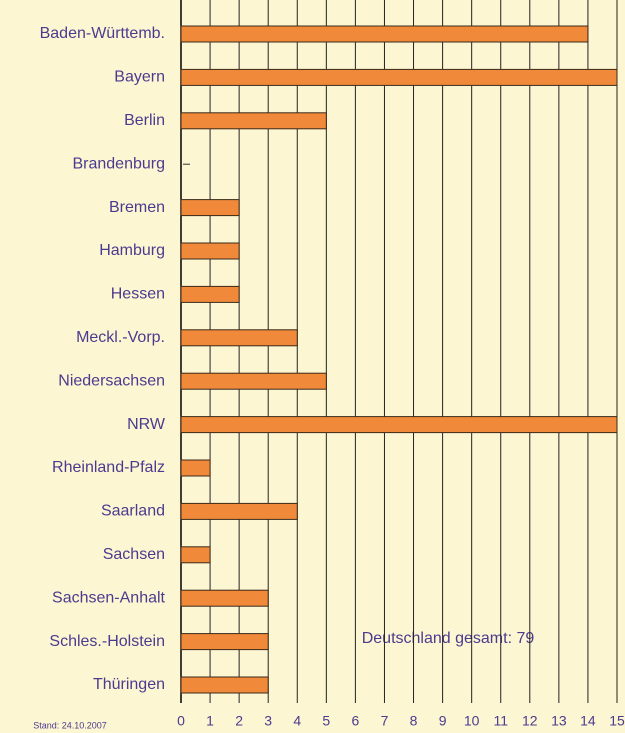  I want to click on y-tick-label: NRW, so click(146, 424).